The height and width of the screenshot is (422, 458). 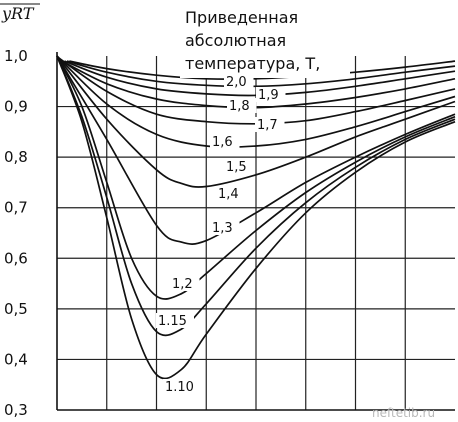 I want to click on curve-label: 1,8, so click(x=239, y=106).